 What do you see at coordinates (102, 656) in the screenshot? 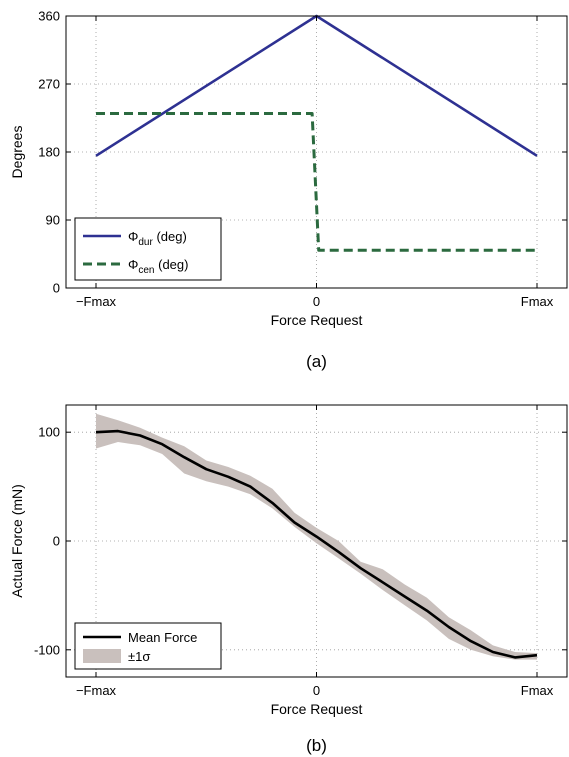
I see `legend-band-swatch` at bounding box center [102, 656].